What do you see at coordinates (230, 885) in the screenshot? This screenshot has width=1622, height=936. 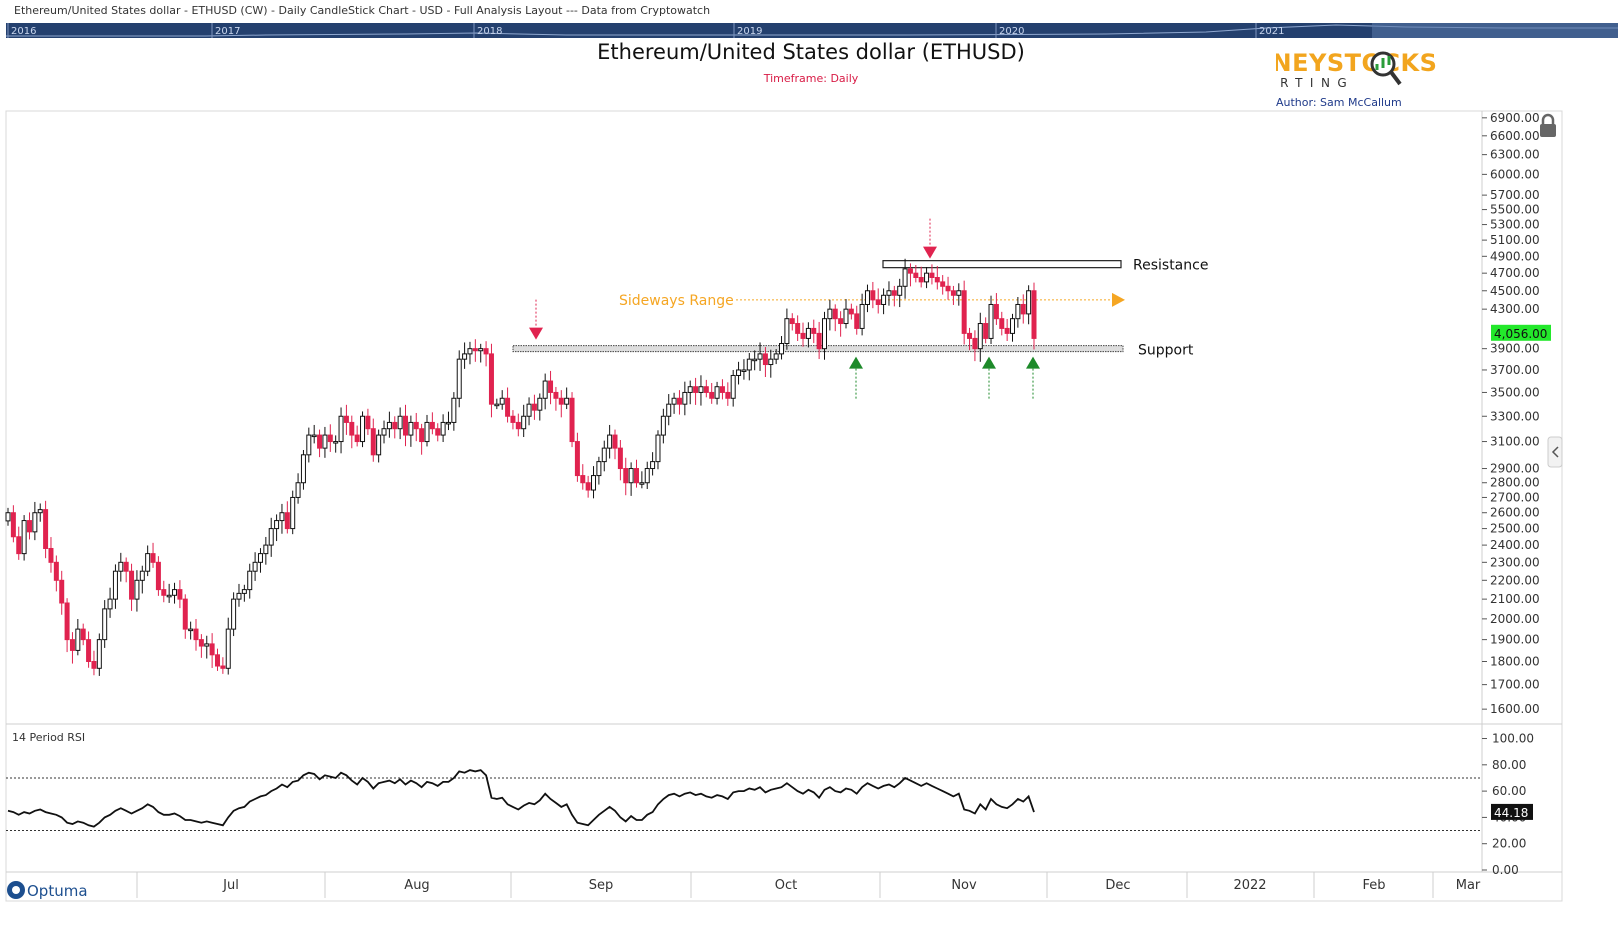 I see `time-tick-label: Jul` at bounding box center [230, 885].